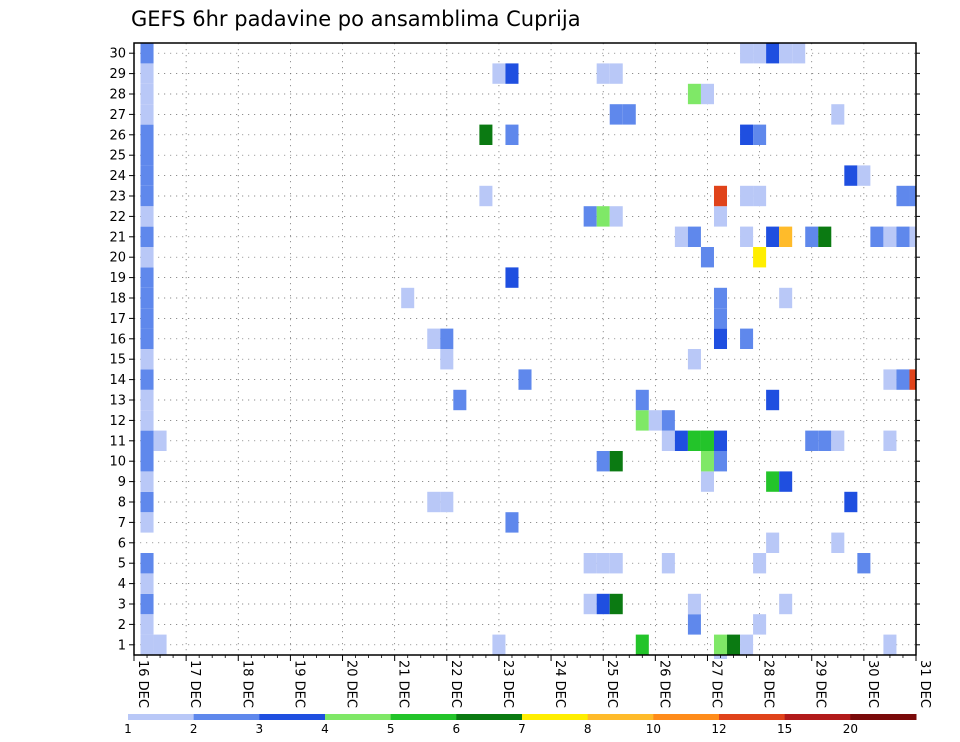 This screenshot has width=960, height=742. What do you see at coordinates (718, 729) in the screenshot?
I see `colorbar-label: 12` at bounding box center [718, 729].